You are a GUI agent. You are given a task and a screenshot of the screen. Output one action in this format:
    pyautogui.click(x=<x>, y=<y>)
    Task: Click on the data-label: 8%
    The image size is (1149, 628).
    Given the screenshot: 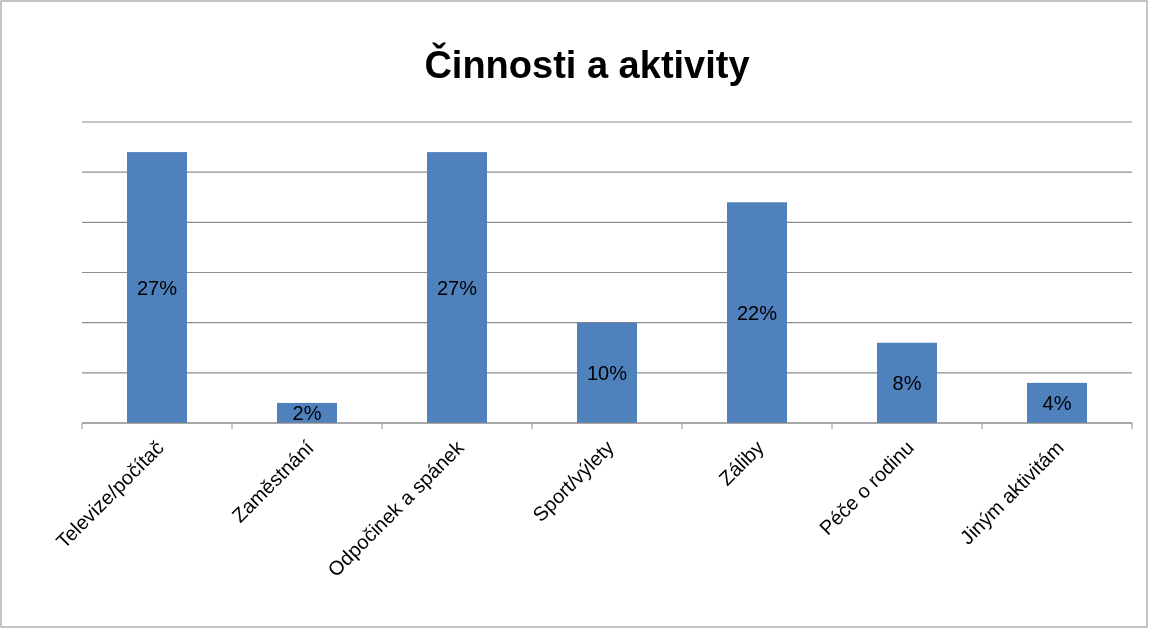 What is the action you would take?
    pyautogui.click(x=907, y=382)
    